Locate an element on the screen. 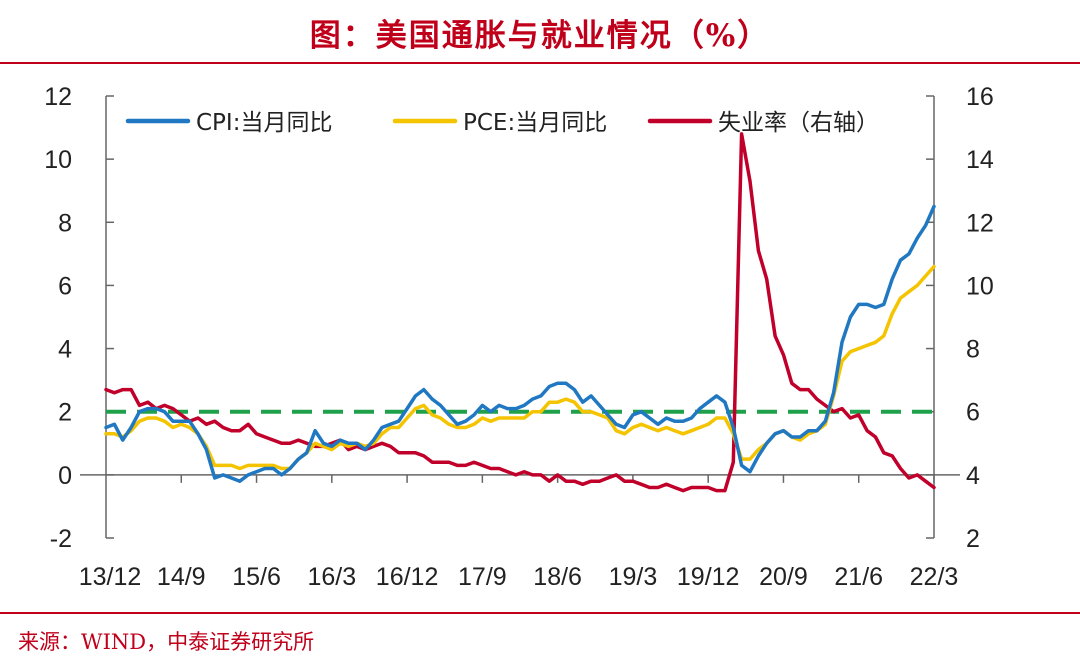 The image size is (1080, 670). chart-title: 图：美国通胀与就业情况（%） is located at coordinates (540, 36).